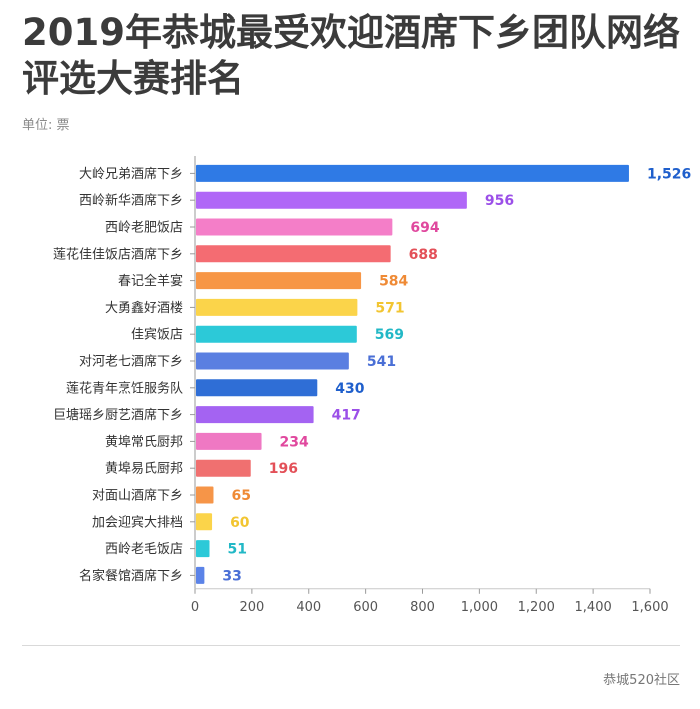 This screenshot has height=709, width=700. I want to click on x-tick-label: 1,600, so click(649, 607).